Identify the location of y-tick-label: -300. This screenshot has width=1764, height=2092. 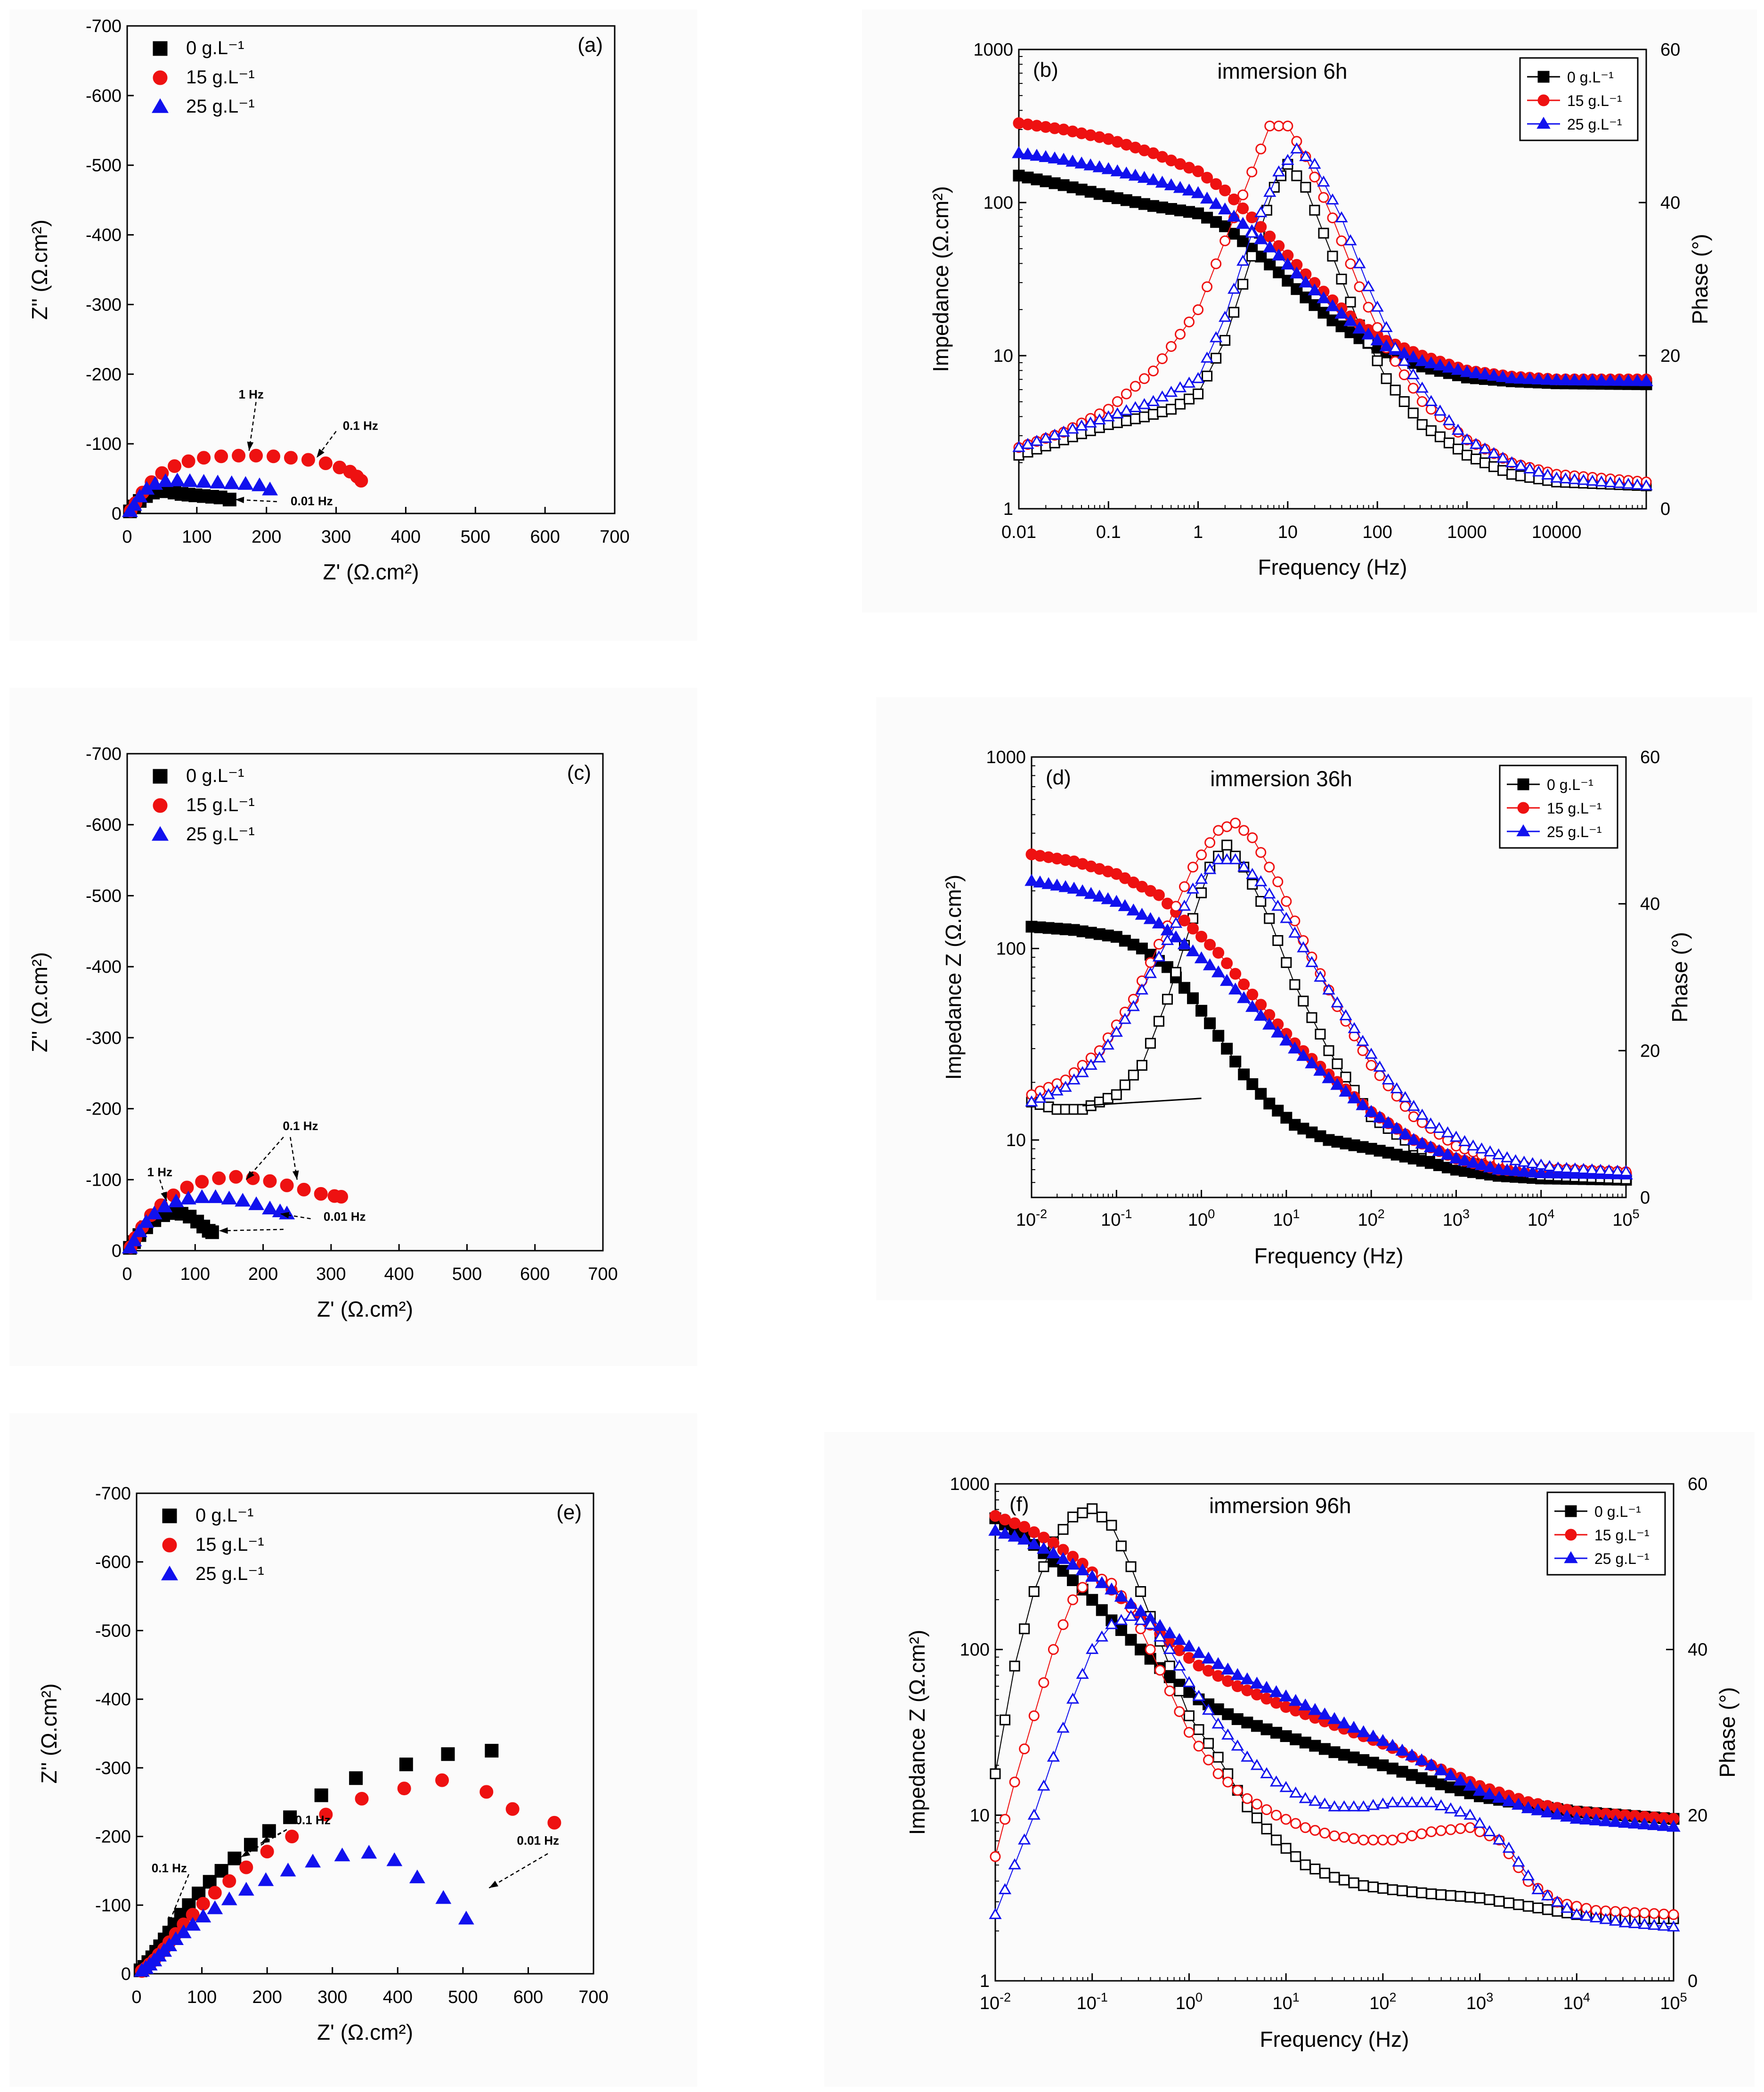
(104, 305).